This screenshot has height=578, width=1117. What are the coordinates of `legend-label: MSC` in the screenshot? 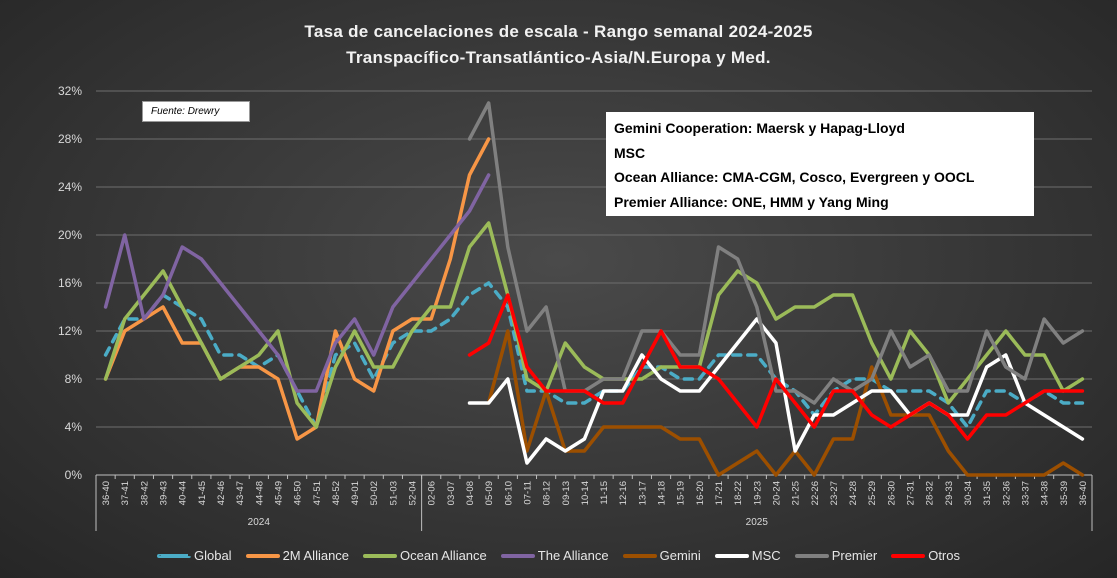 It's located at (766, 555).